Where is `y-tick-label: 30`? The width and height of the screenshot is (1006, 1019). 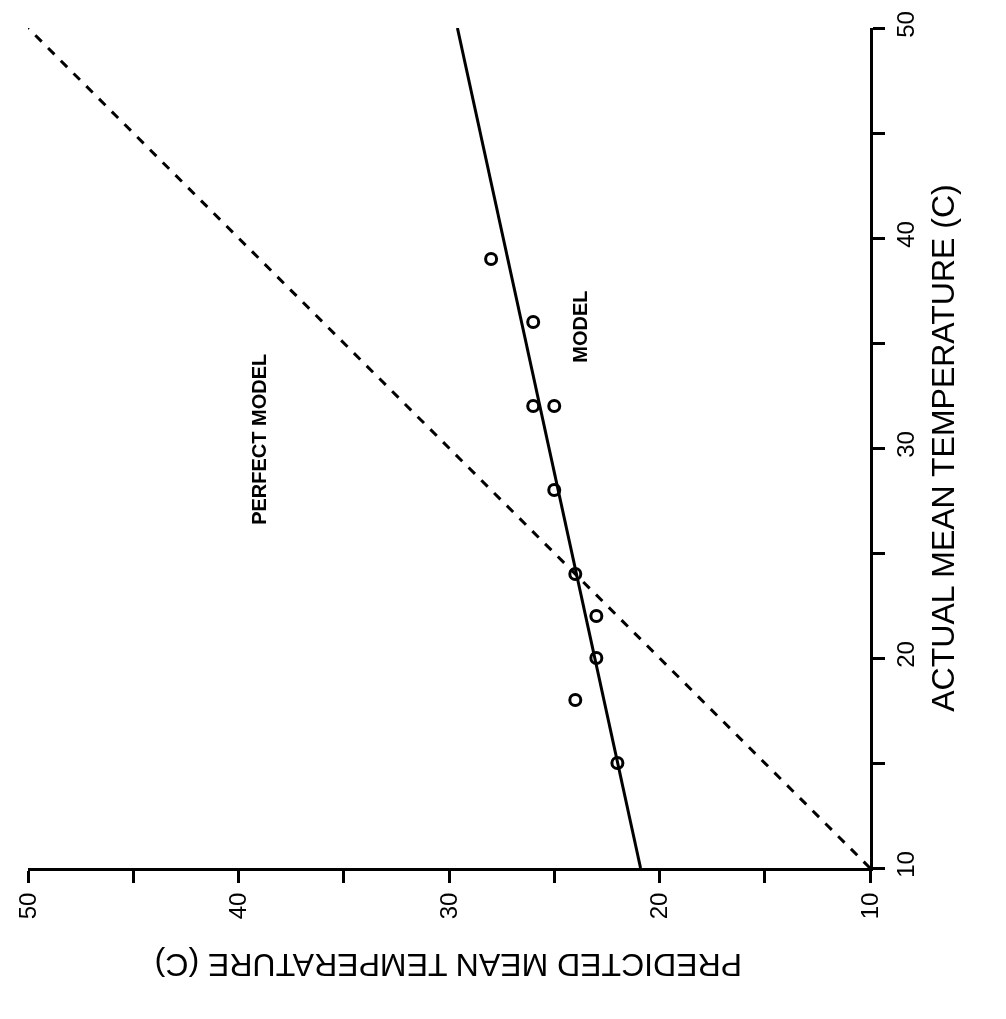 y-tick-label: 30 is located at coordinates (905, 444).